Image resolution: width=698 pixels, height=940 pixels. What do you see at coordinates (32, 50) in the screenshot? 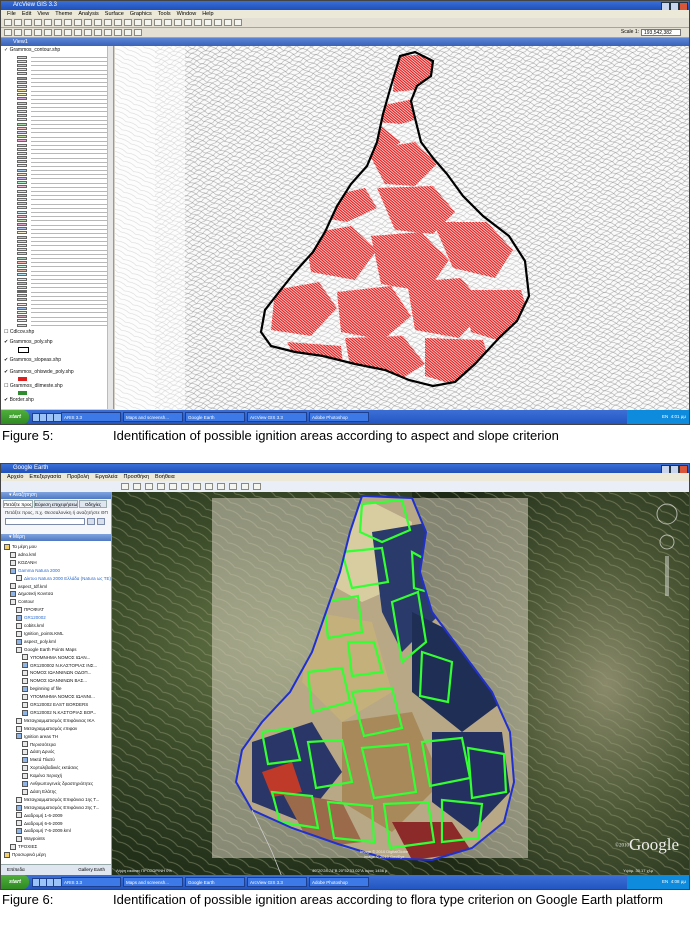
I see `toc-layer-contour: ✓ Grammos_contour.shp` at bounding box center [32, 50].